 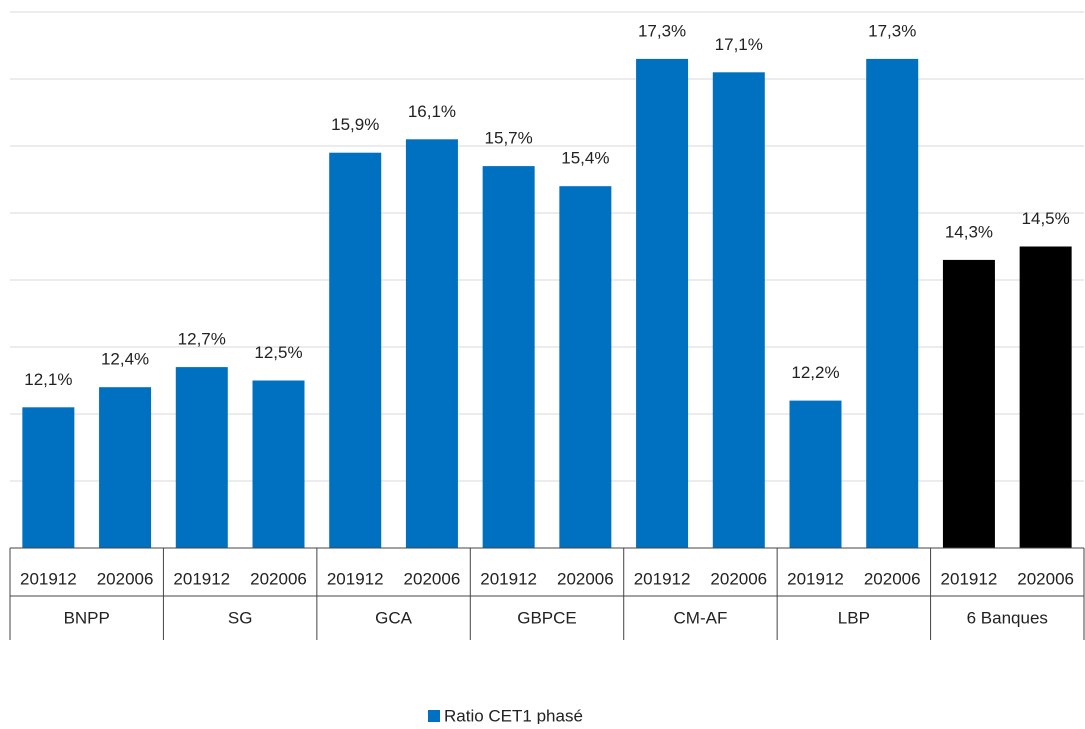 I want to click on group-label: LBP, so click(x=854, y=617).